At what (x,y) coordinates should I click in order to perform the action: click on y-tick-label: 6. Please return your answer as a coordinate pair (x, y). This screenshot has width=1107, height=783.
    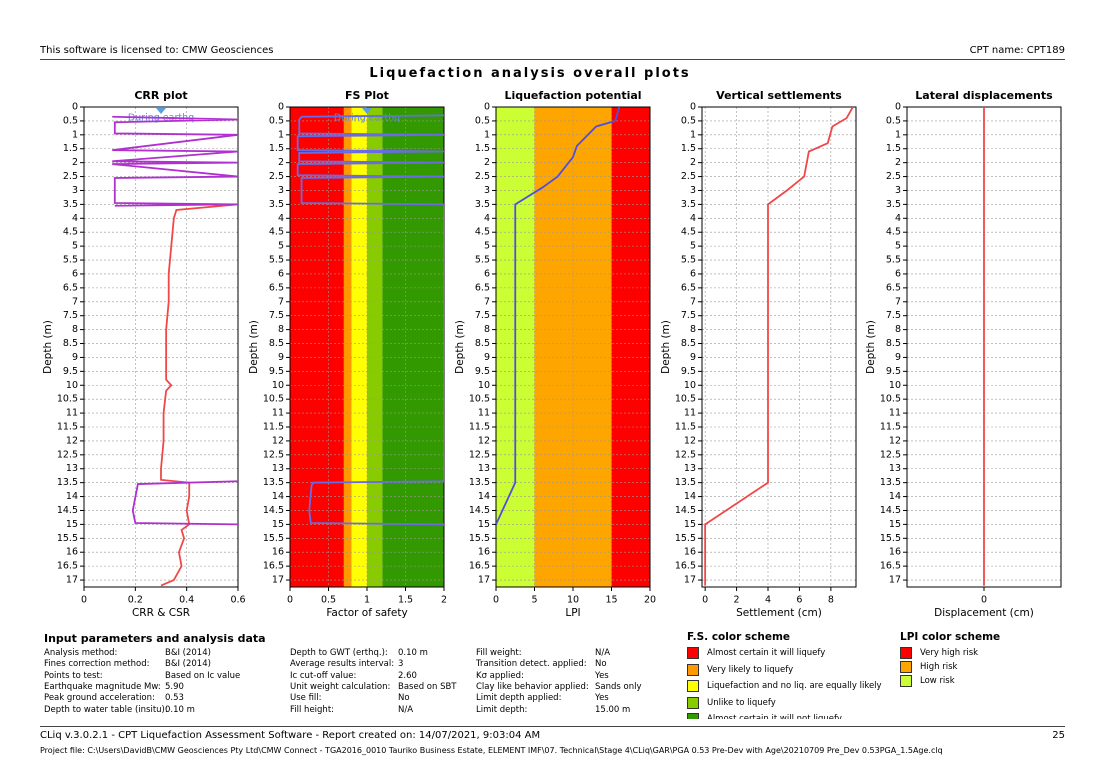
    Looking at the image, I should click on (693, 273).